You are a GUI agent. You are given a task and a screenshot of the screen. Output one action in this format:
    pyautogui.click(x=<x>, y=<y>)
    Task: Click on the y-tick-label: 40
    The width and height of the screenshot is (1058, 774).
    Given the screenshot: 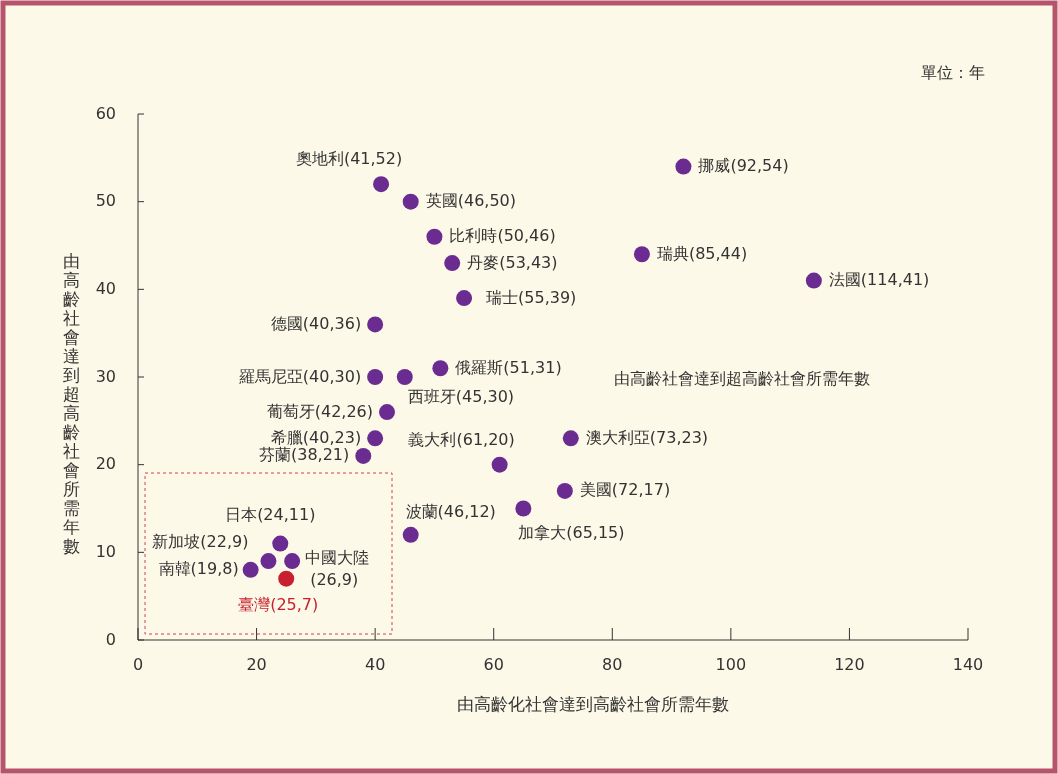 What is the action you would take?
    pyautogui.click(x=105, y=288)
    